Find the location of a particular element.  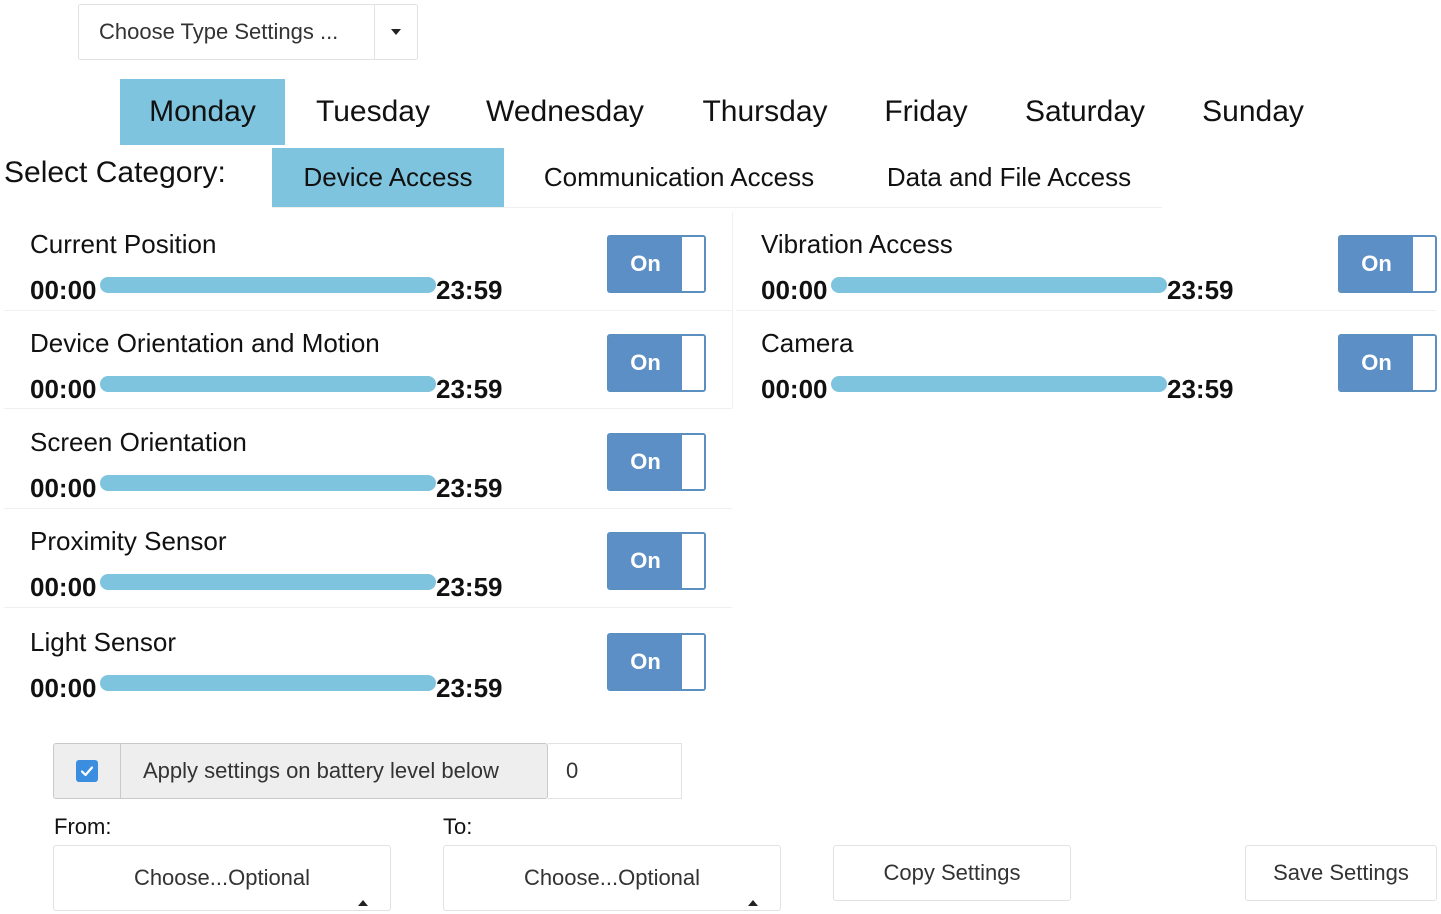

from-select-value: Choose...Optional is located at coordinates (222, 877).